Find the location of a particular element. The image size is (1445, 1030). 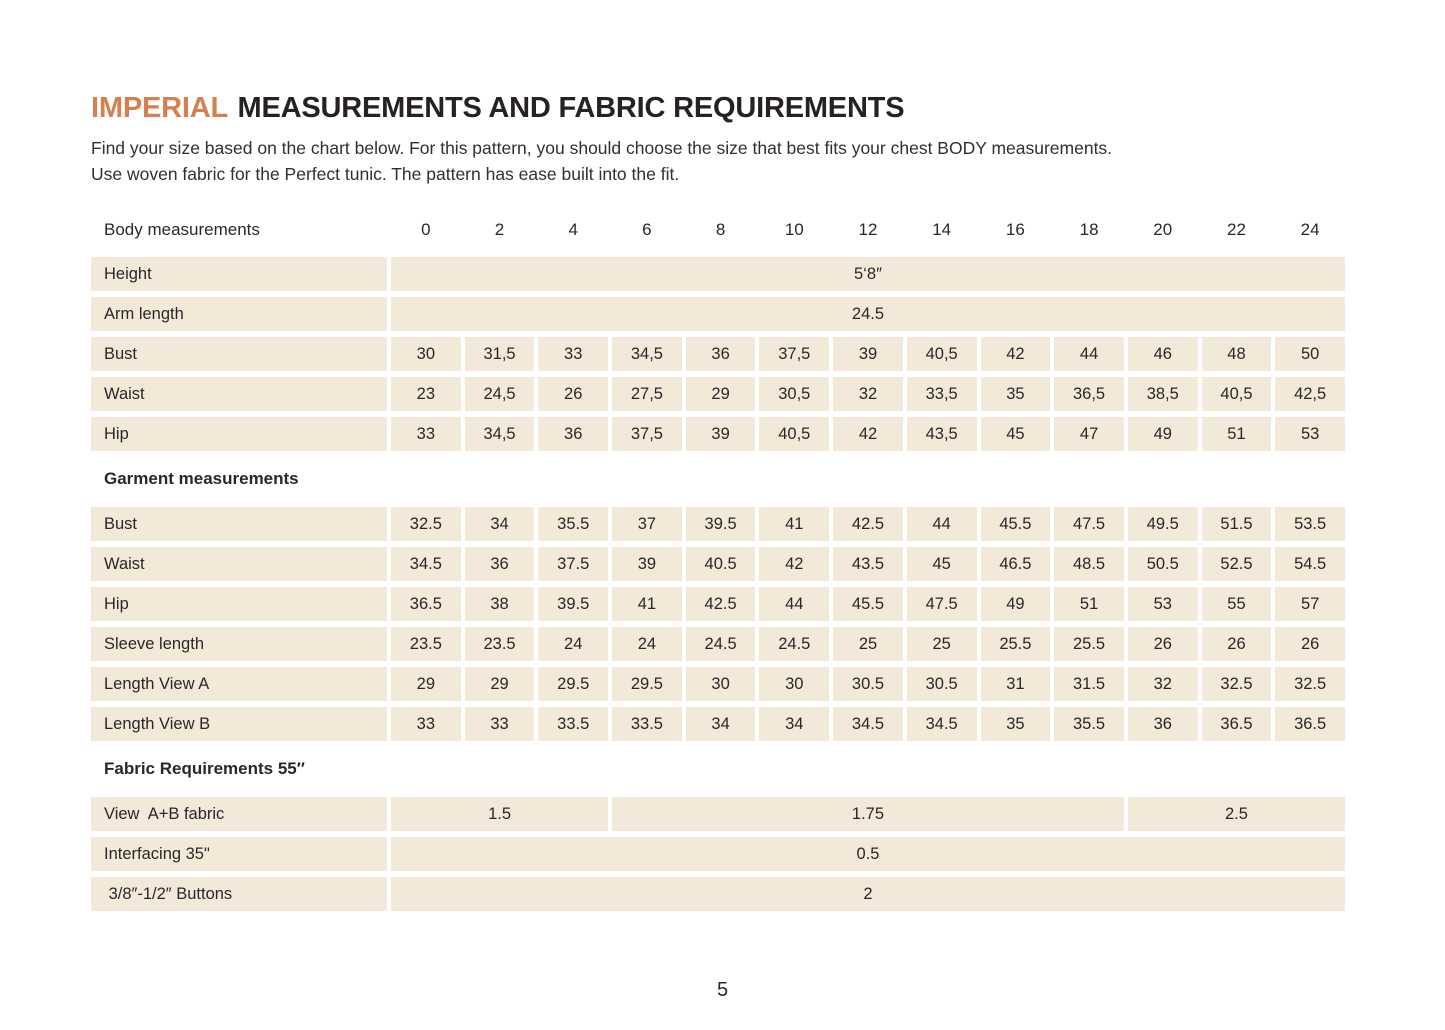

table-cell: 48.5 is located at coordinates (1089, 564).